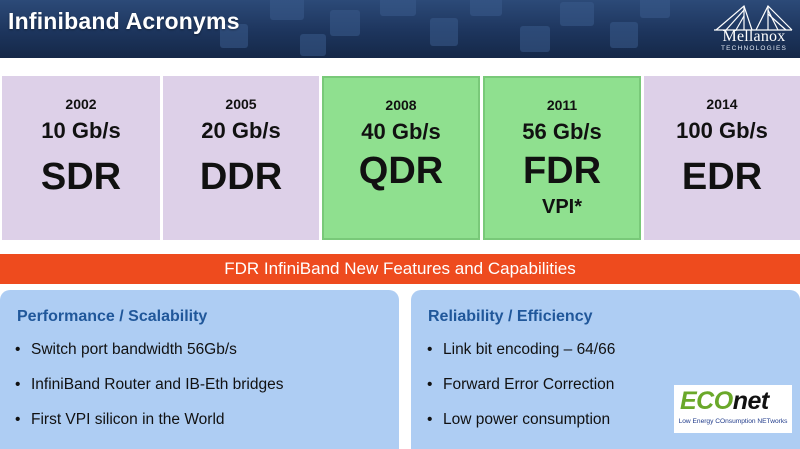 This screenshot has width=800, height=449. I want to click on generation-acronym: SDR, so click(81, 177).